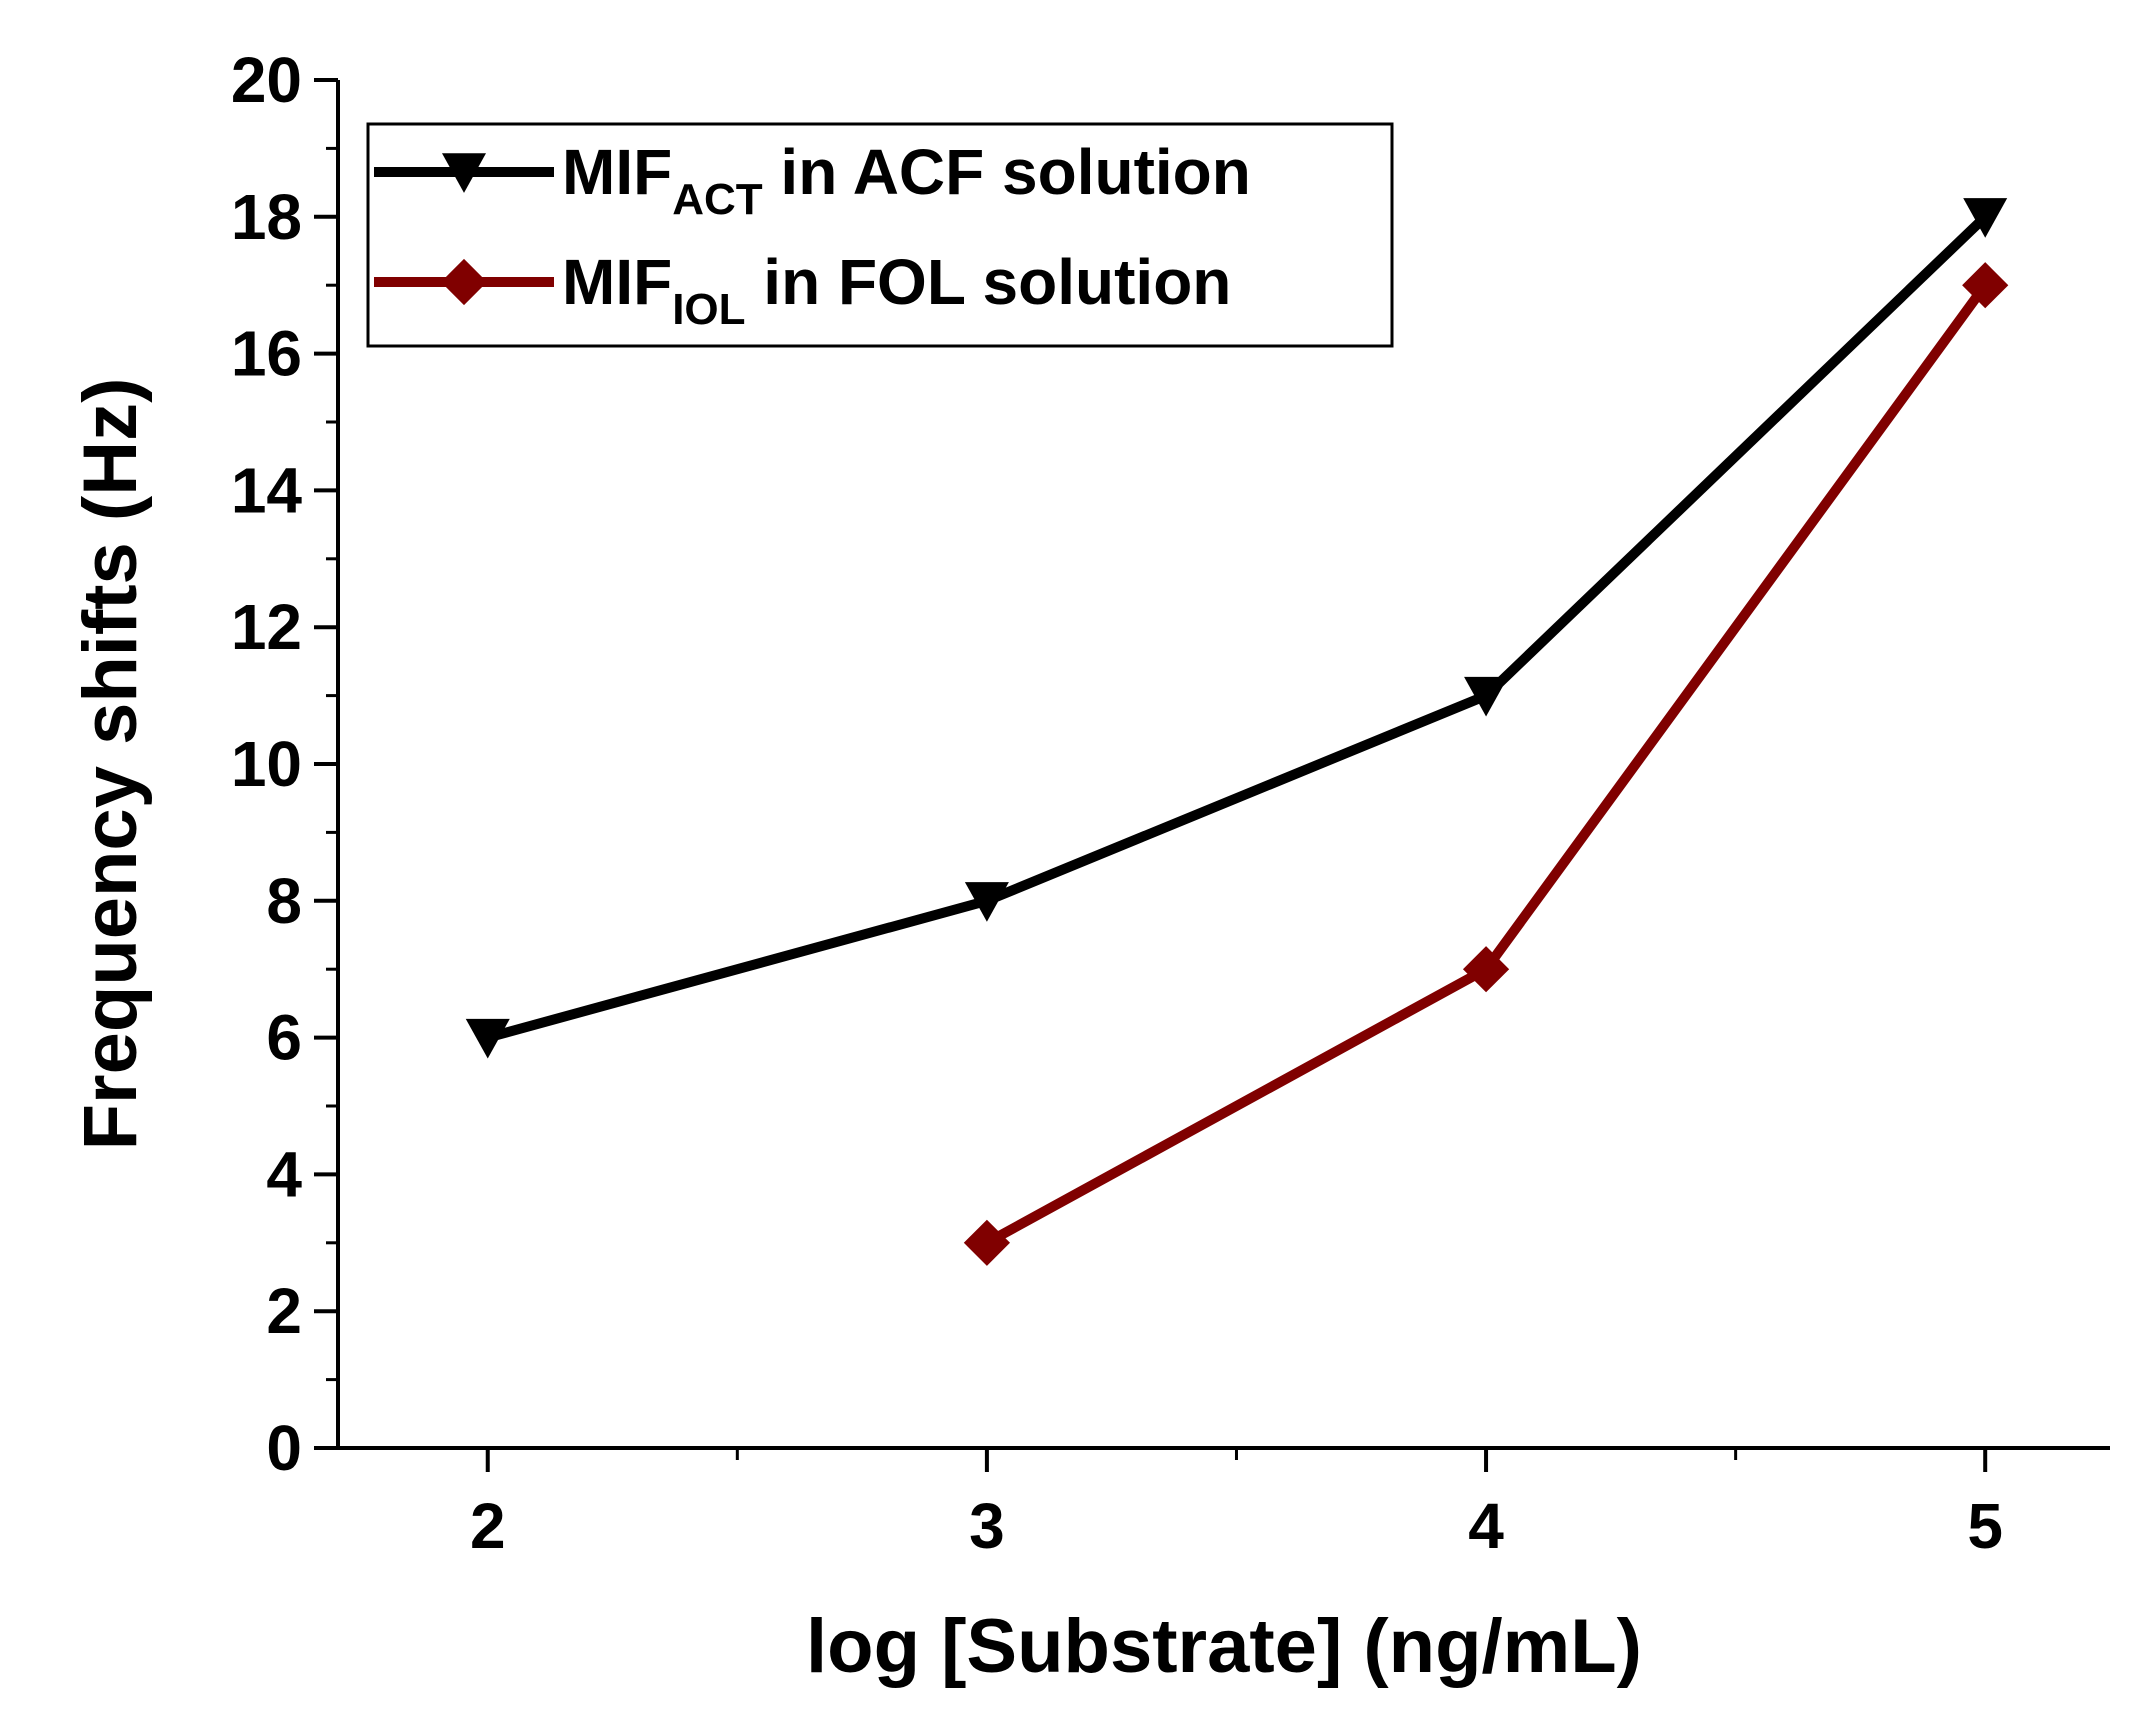 The image size is (2142, 1735). I want to click on x-tick-label: 3, so click(987, 1526).